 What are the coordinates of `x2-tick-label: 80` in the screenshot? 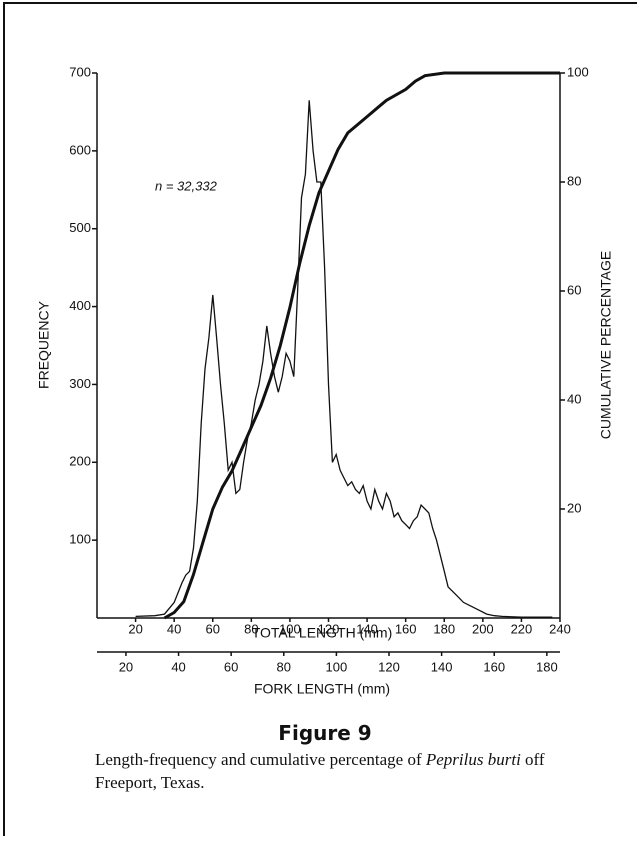 It's located at (284, 666).